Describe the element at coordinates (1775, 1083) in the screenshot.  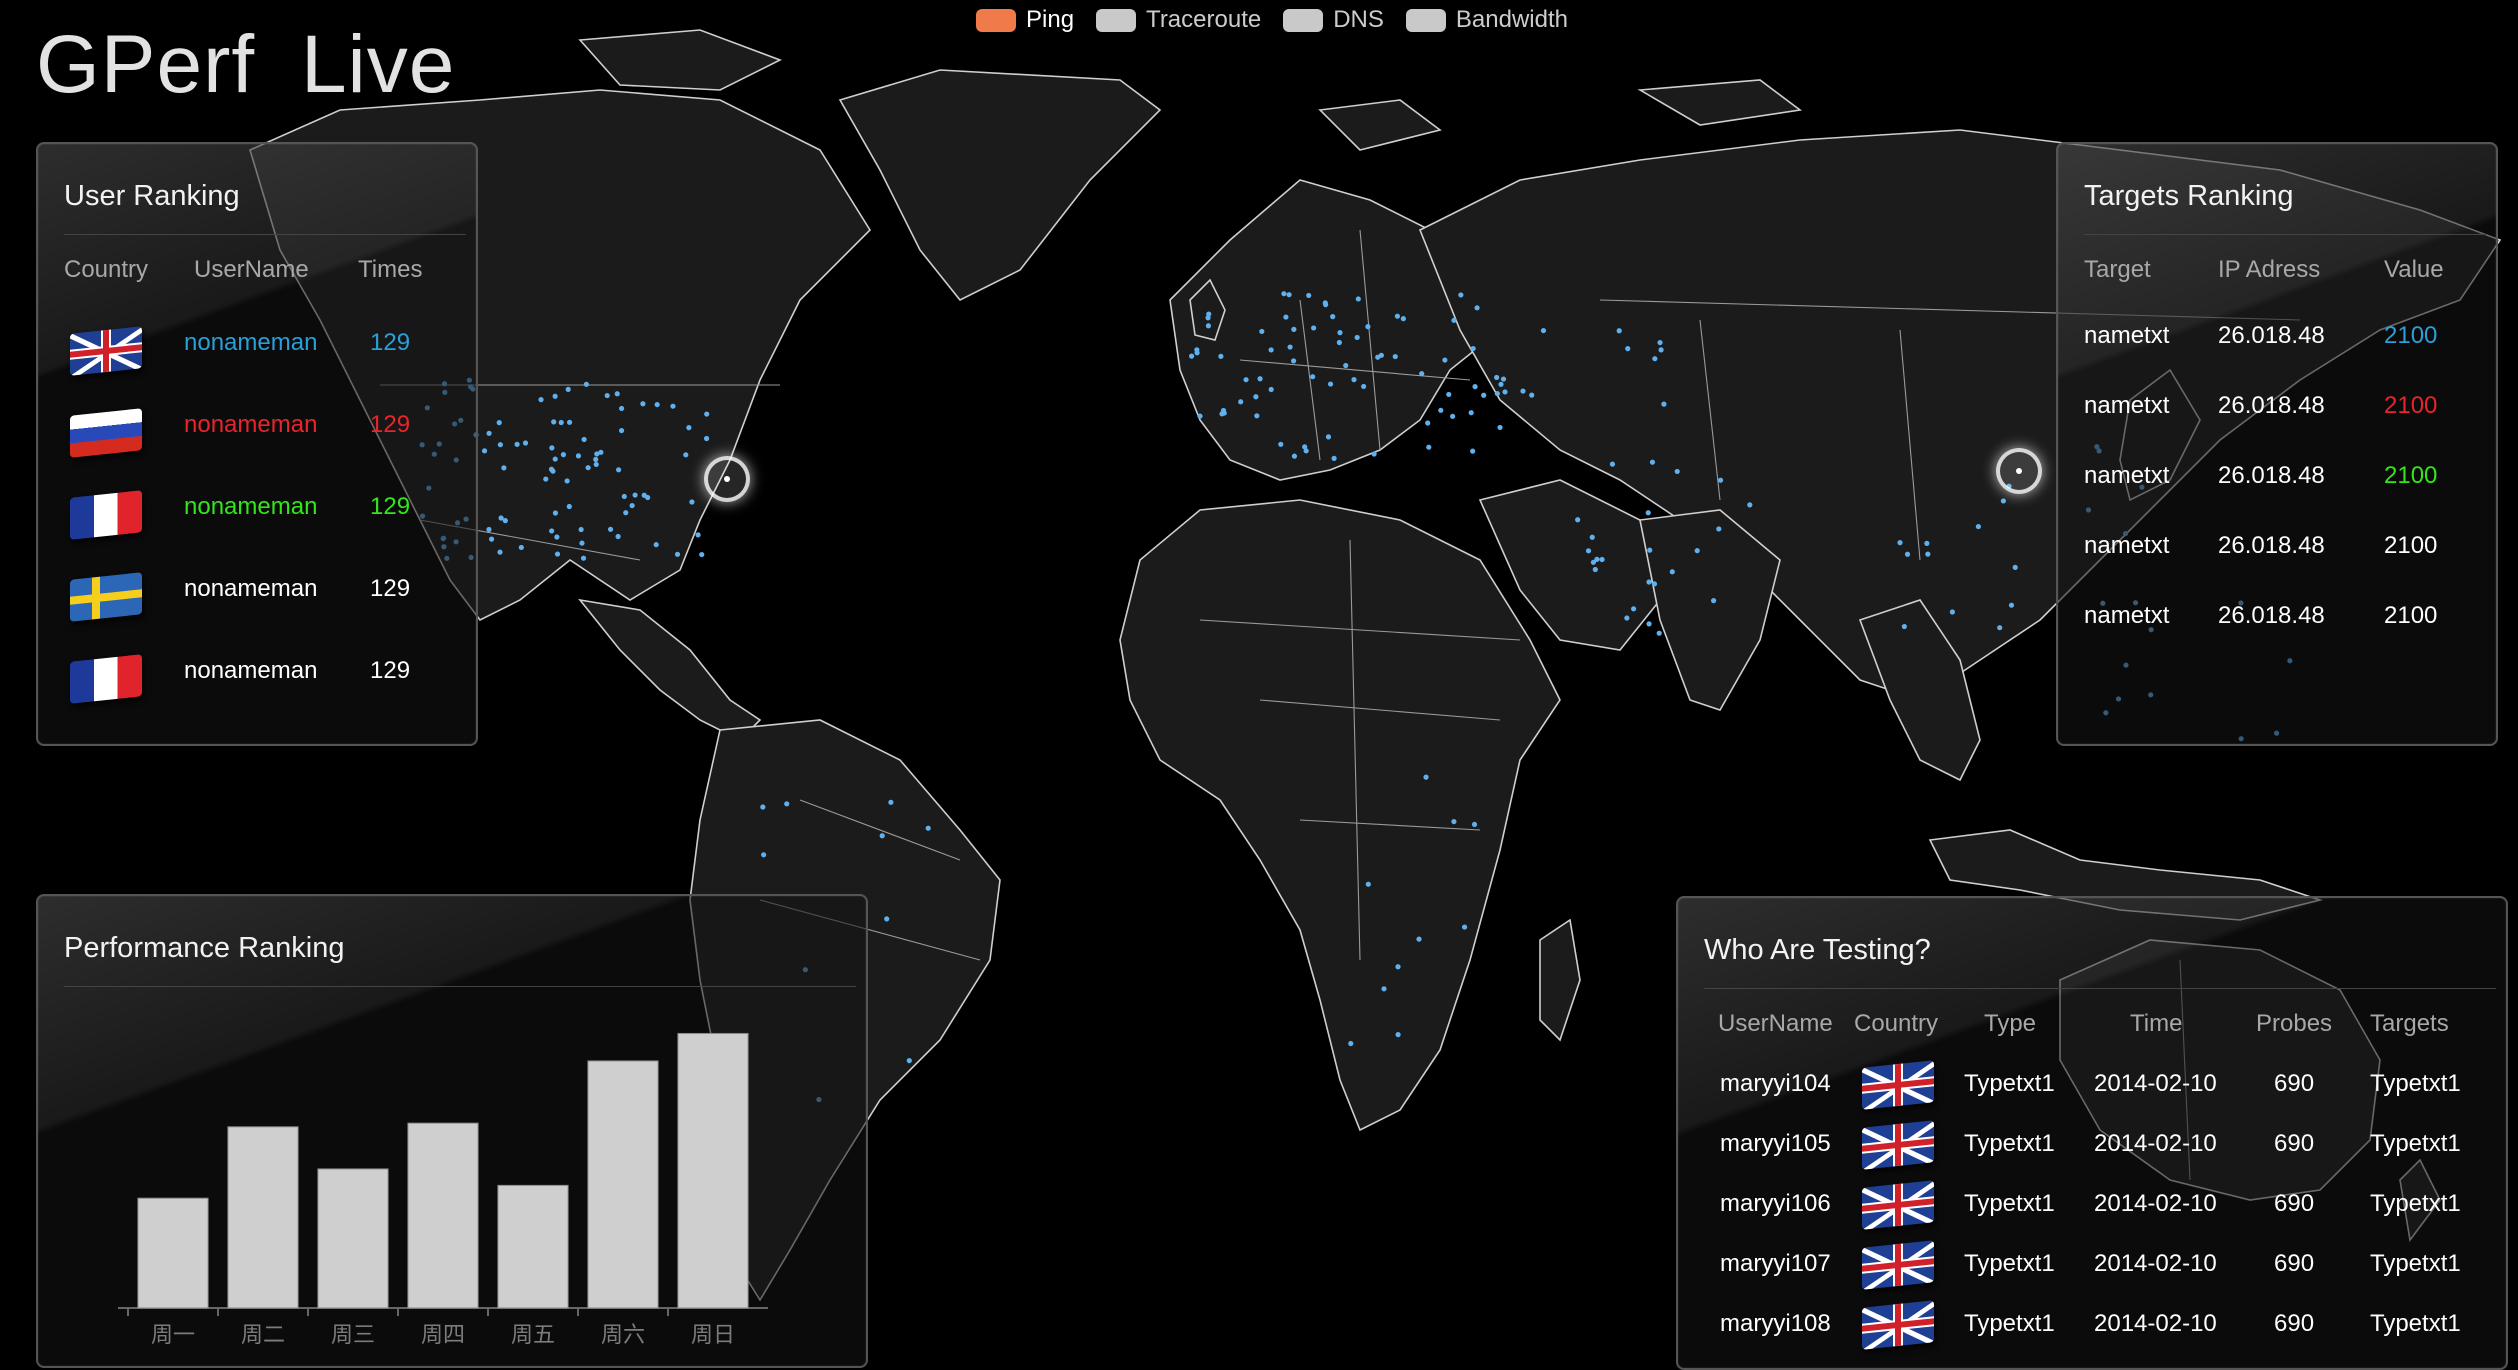
I see `tester-username: maryyi104` at that location.